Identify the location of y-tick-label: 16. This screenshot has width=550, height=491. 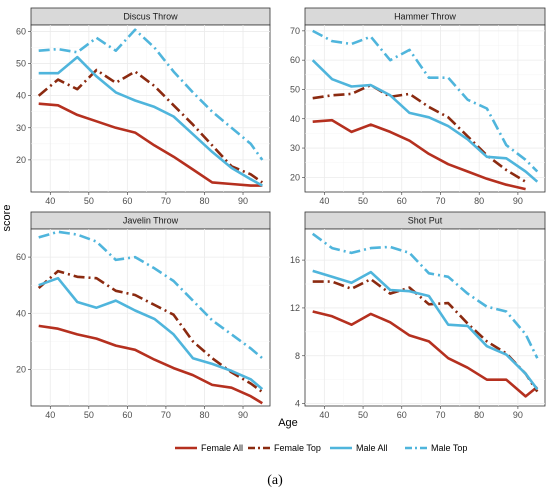
(295, 260).